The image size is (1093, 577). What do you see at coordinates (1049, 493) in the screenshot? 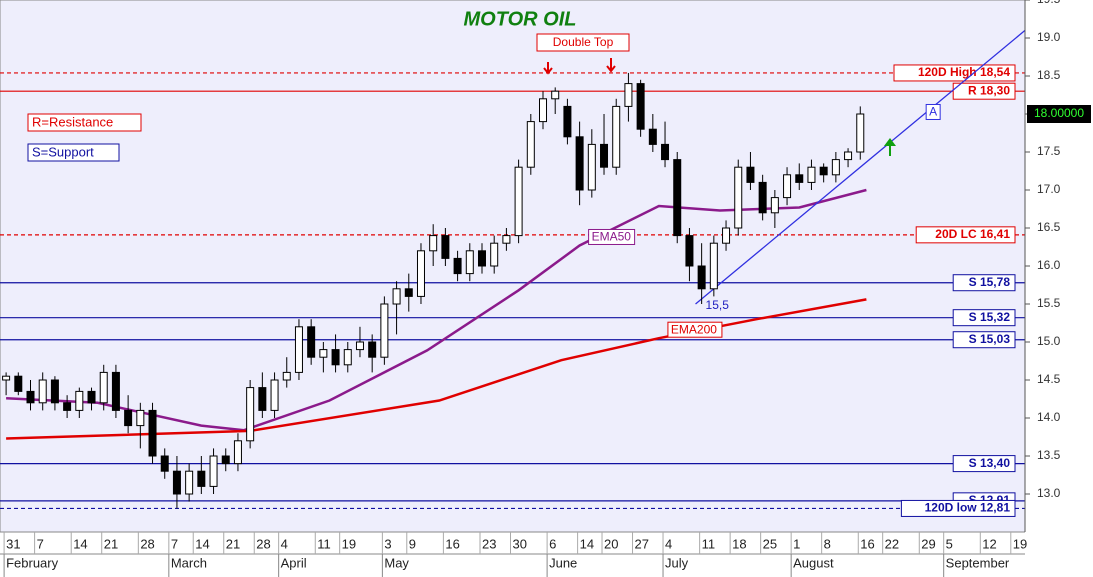
I see `y-tick-label: 13.0` at bounding box center [1049, 493].